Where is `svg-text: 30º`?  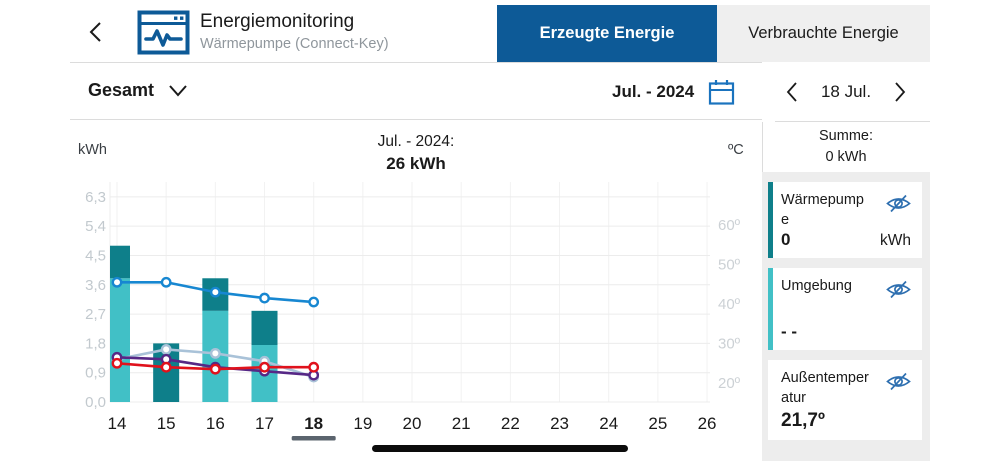
svg-text: 30º is located at coordinates (729, 344).